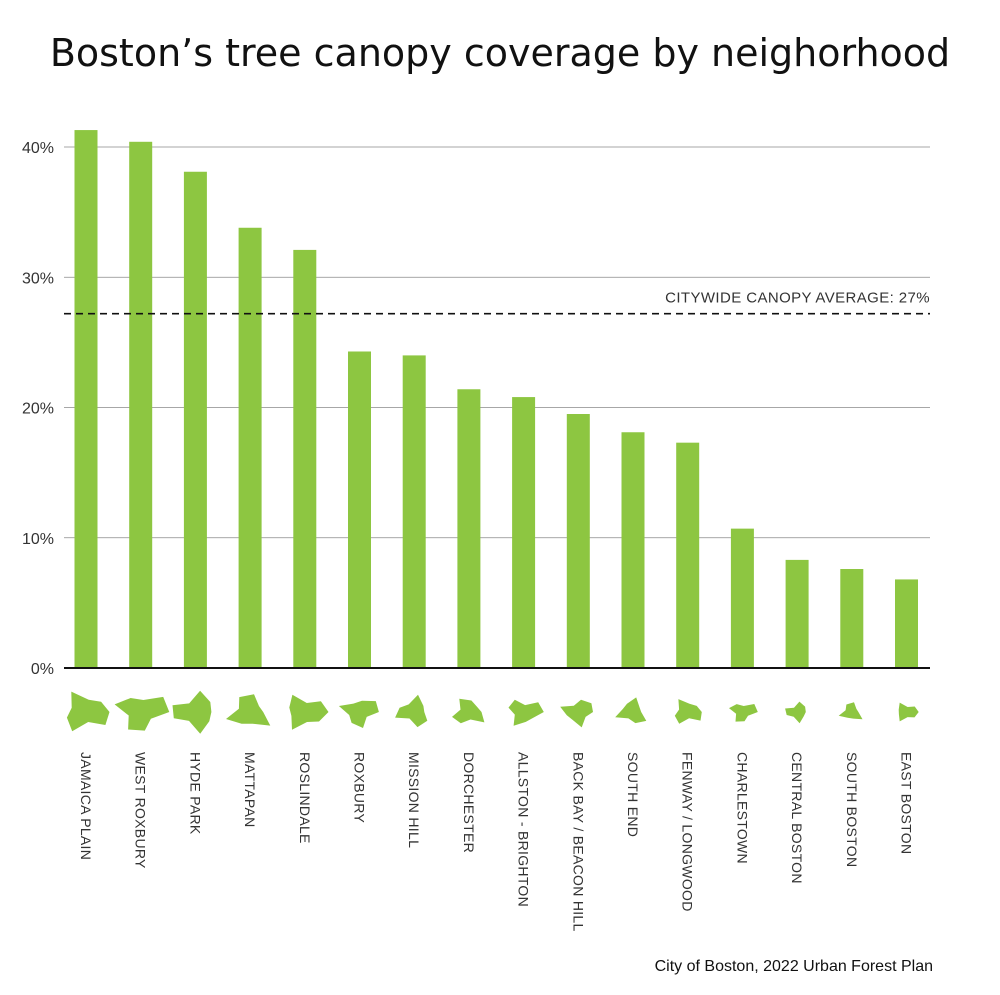 The width and height of the screenshot is (1000, 995). I want to click on y-axis-ticks: 0% 10% 20% 30% 40%, so click(38, 409).